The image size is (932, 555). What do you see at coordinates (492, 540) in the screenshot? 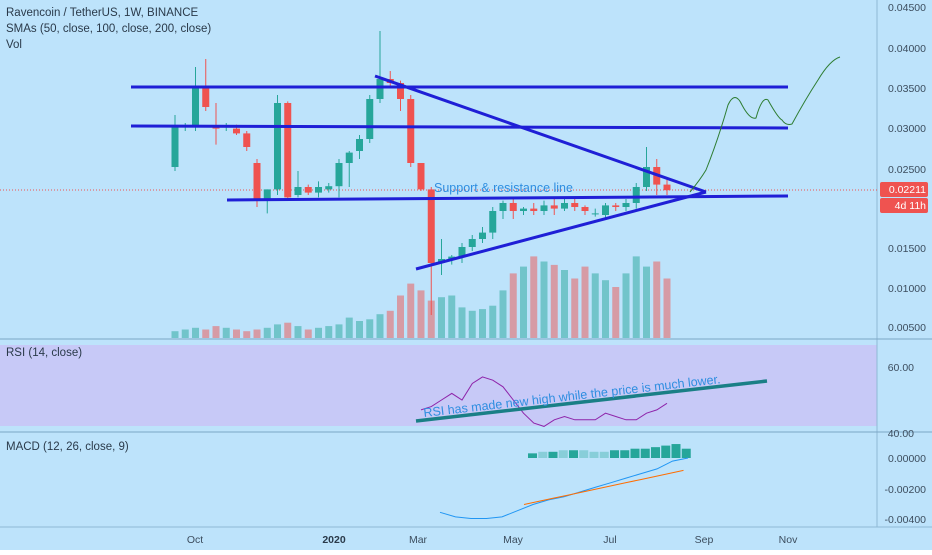
I see `time-axis: Oct 2020 Mar May Jul Sep Nov` at bounding box center [492, 540].